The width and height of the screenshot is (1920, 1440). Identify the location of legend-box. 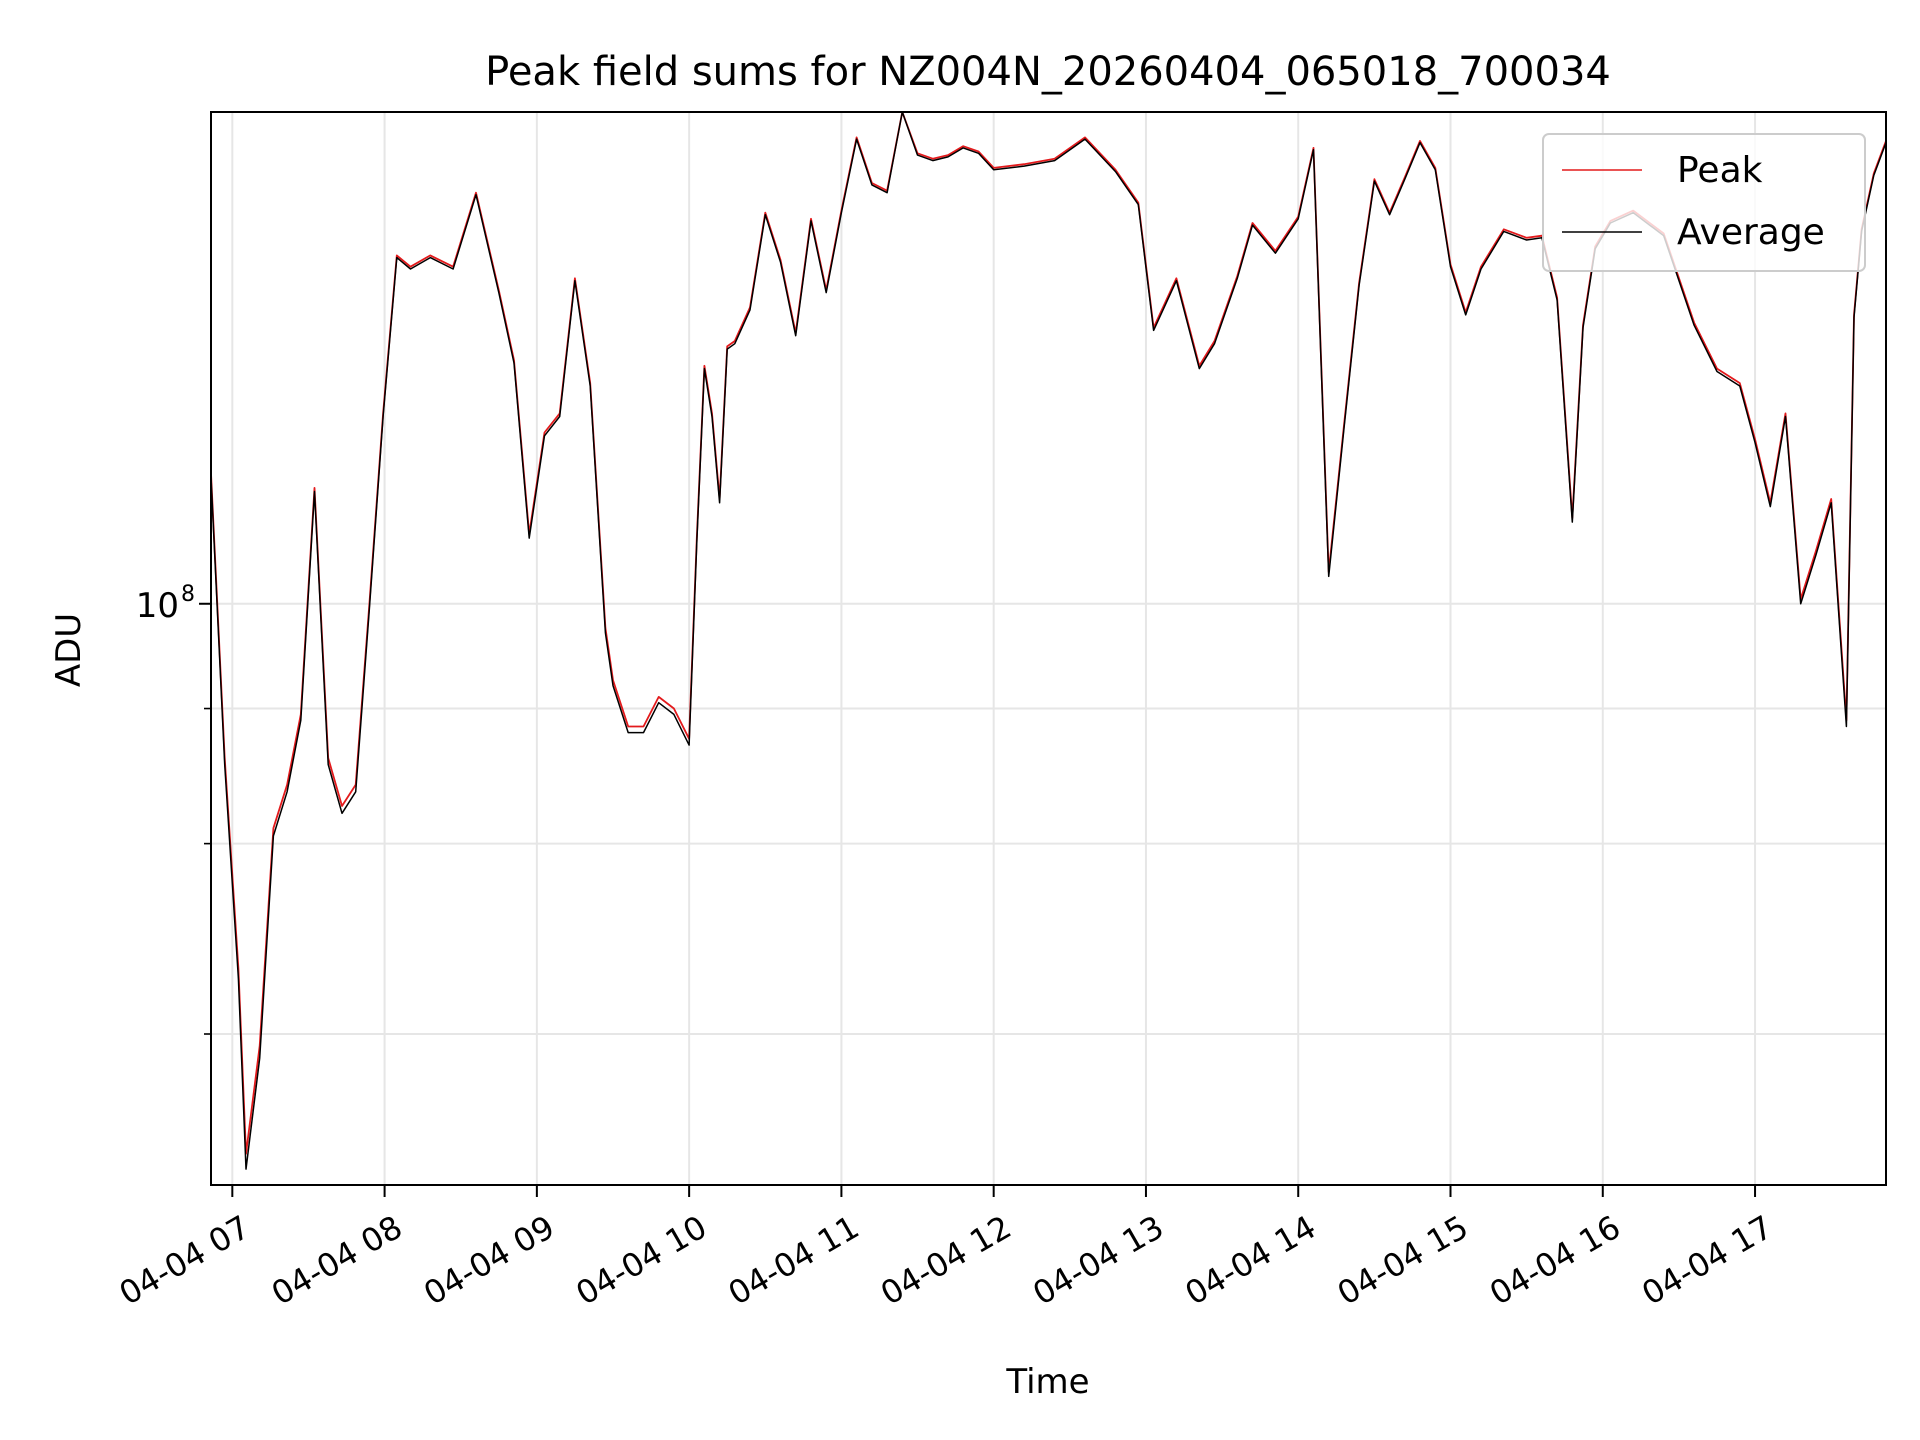
(1704, 202).